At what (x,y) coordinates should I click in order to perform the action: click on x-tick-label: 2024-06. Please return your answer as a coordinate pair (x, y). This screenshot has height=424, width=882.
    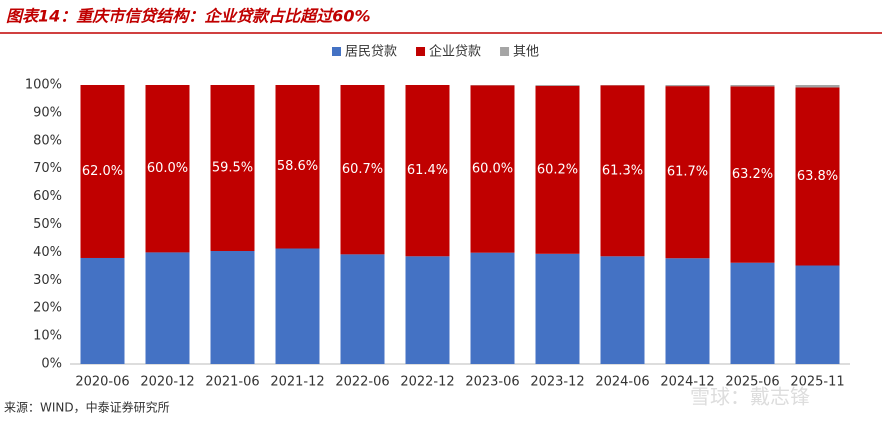
    Looking at the image, I should click on (622, 382).